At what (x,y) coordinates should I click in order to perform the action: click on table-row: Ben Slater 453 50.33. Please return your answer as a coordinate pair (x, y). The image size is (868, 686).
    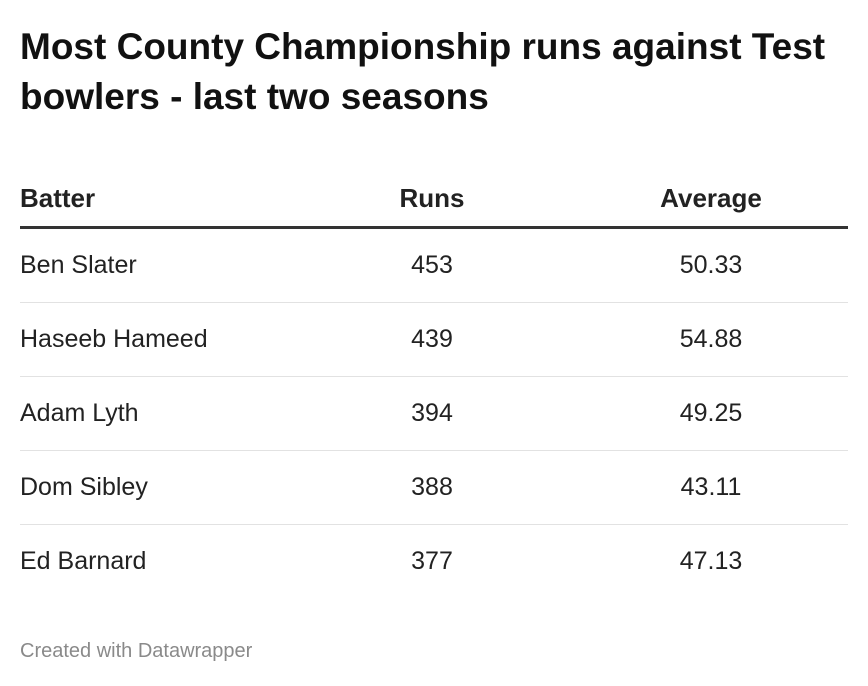
    Looking at the image, I should click on (434, 265).